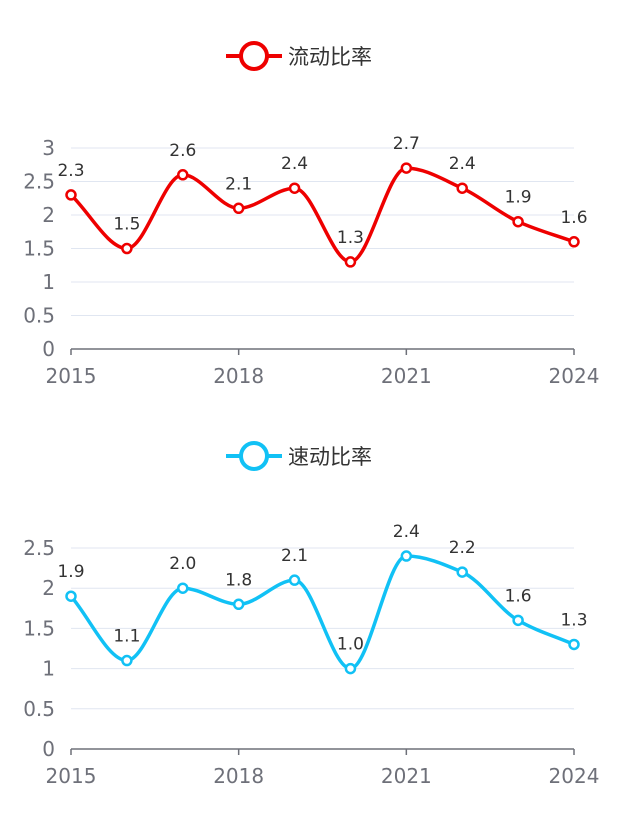 The width and height of the screenshot is (644, 820). I want to click on data-label: 1.1, so click(126, 637).